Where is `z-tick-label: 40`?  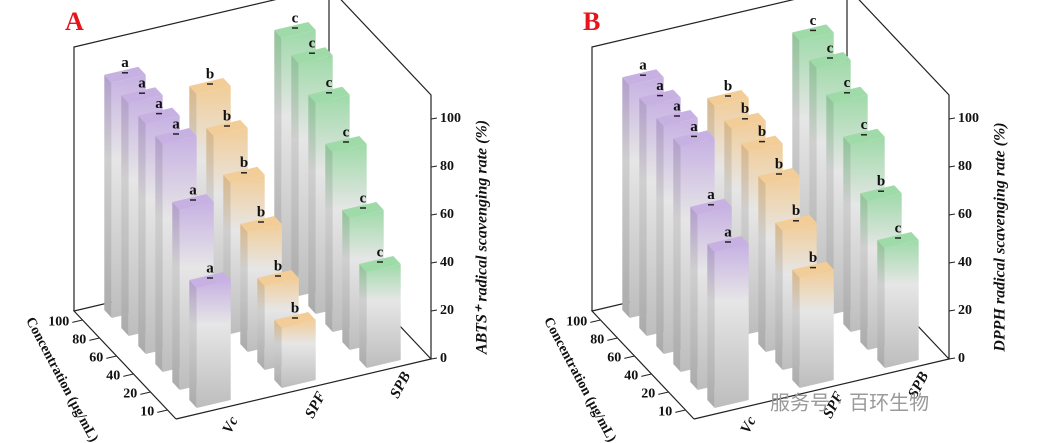 z-tick-label: 40 is located at coordinates (965, 262).